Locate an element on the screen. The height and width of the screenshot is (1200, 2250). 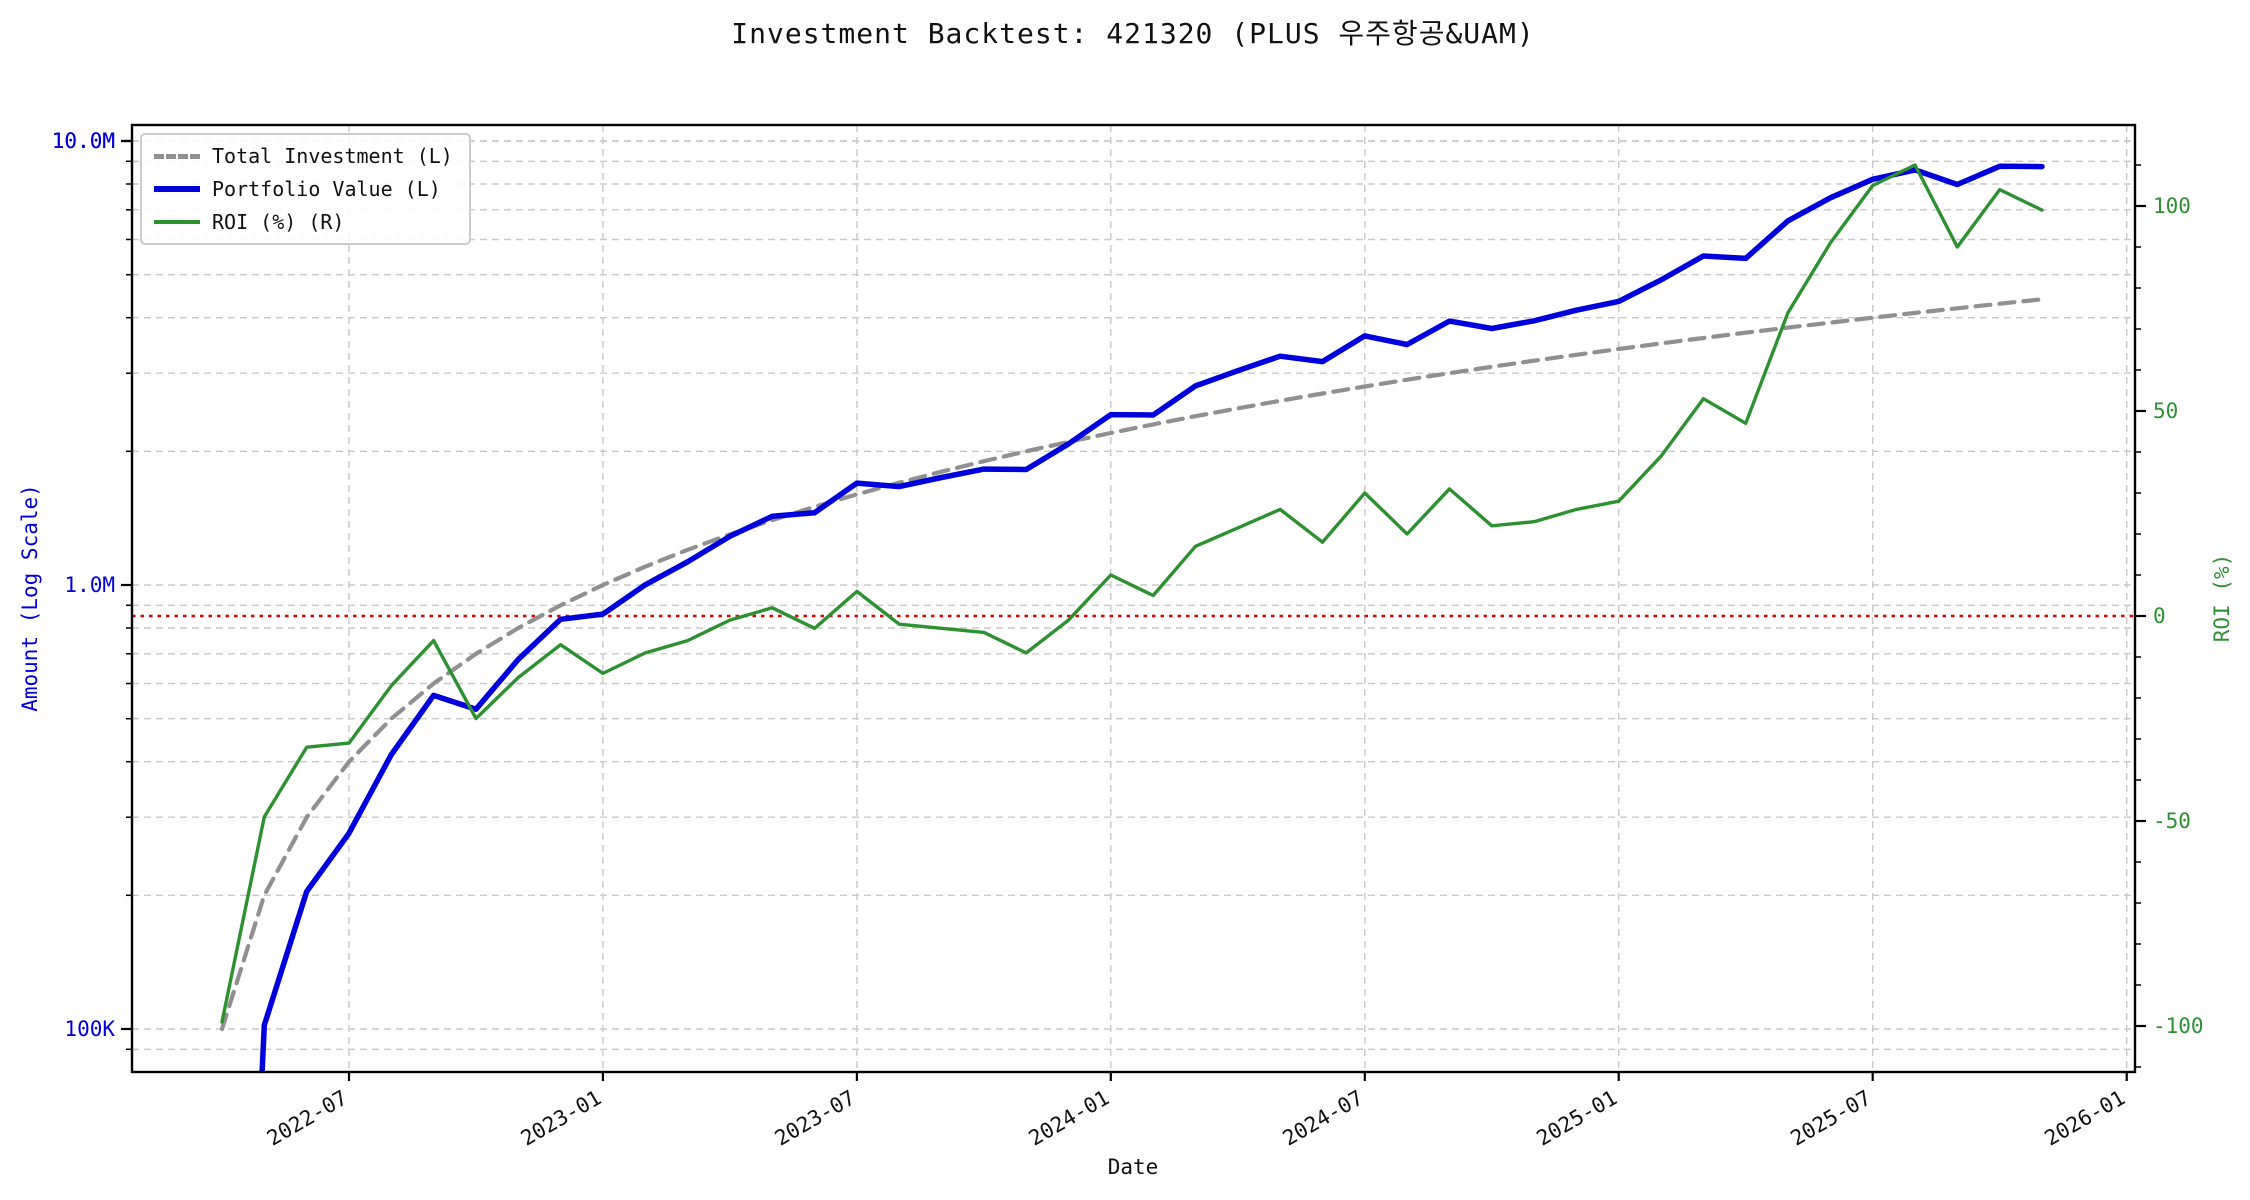
legend-item-portfolio-value: Portfolio Value (L) is located at coordinates (303, 189).